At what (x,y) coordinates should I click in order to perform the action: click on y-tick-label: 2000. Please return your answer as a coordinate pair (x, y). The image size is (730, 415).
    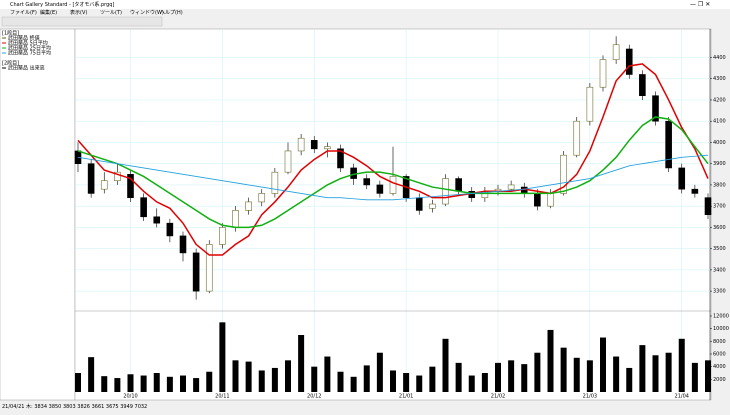
    Looking at the image, I should click on (719, 380).